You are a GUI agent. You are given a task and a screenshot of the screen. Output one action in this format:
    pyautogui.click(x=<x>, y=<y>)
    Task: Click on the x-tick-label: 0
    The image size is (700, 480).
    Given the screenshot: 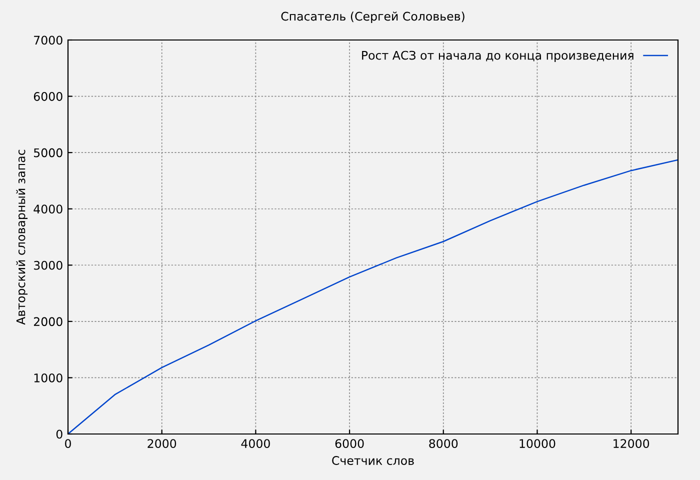 What is the action you would take?
    pyautogui.click(x=68, y=443)
    